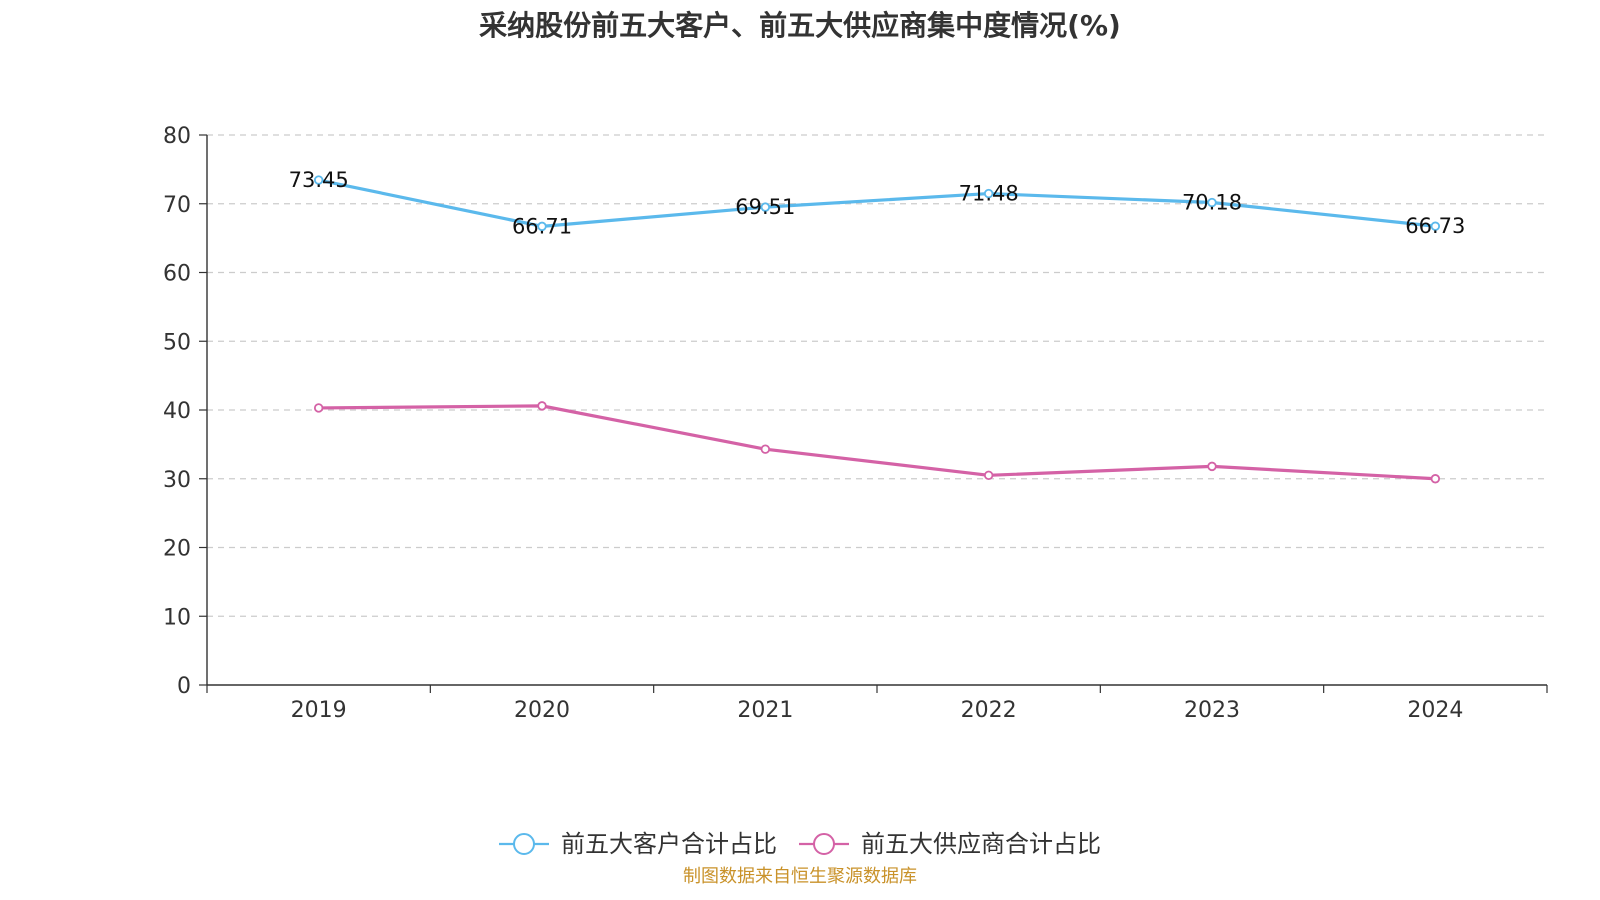 The width and height of the screenshot is (1600, 900). What do you see at coordinates (177, 274) in the screenshot?
I see `y-tick-label: 60` at bounding box center [177, 274].